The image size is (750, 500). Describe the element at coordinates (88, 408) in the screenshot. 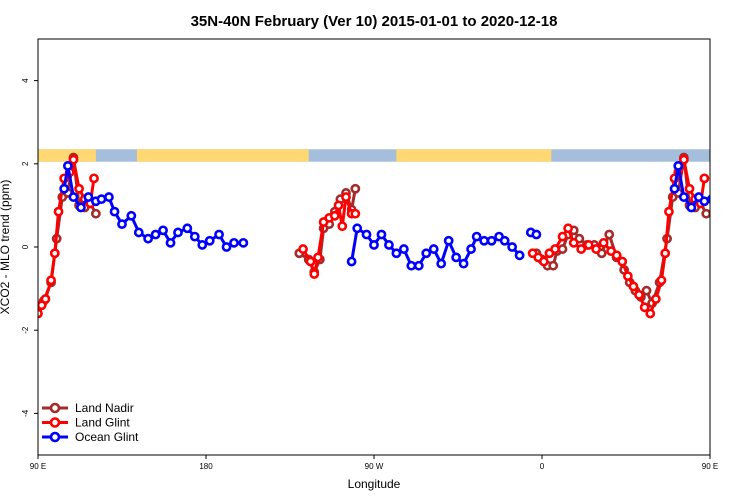

I see `legend-item: Land Nadir` at that location.